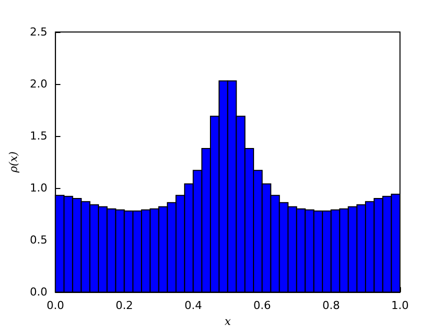 Image resolution: width=443 pixels, height=332 pixels. Describe the element at coordinates (125, 305) in the screenshot. I see `x-tick-label: 0.2` at that location.